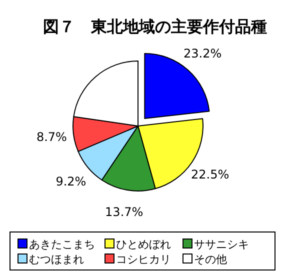 This screenshot has width=285, height=276. What do you see at coordinates (155, 26) in the screenshot?
I see `chart-title: 図７ 東北地域の主要作付品種` at bounding box center [155, 26].